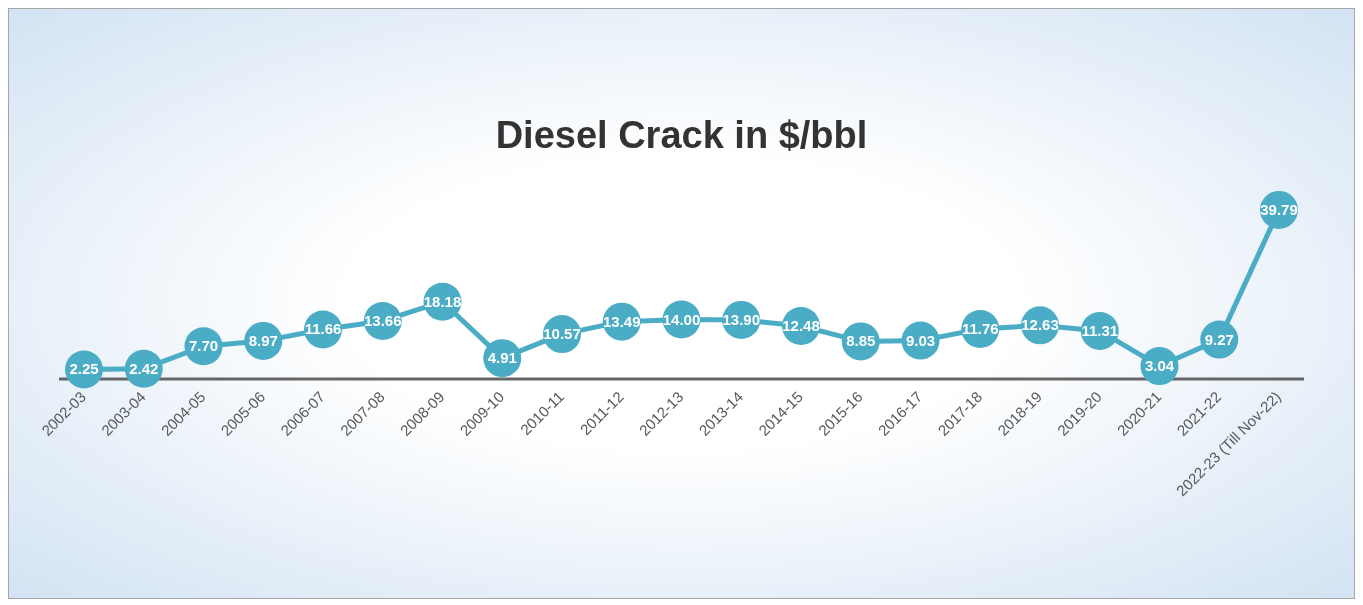 The image size is (1363, 605). I want to click on data-label: 11.66, so click(323, 329).